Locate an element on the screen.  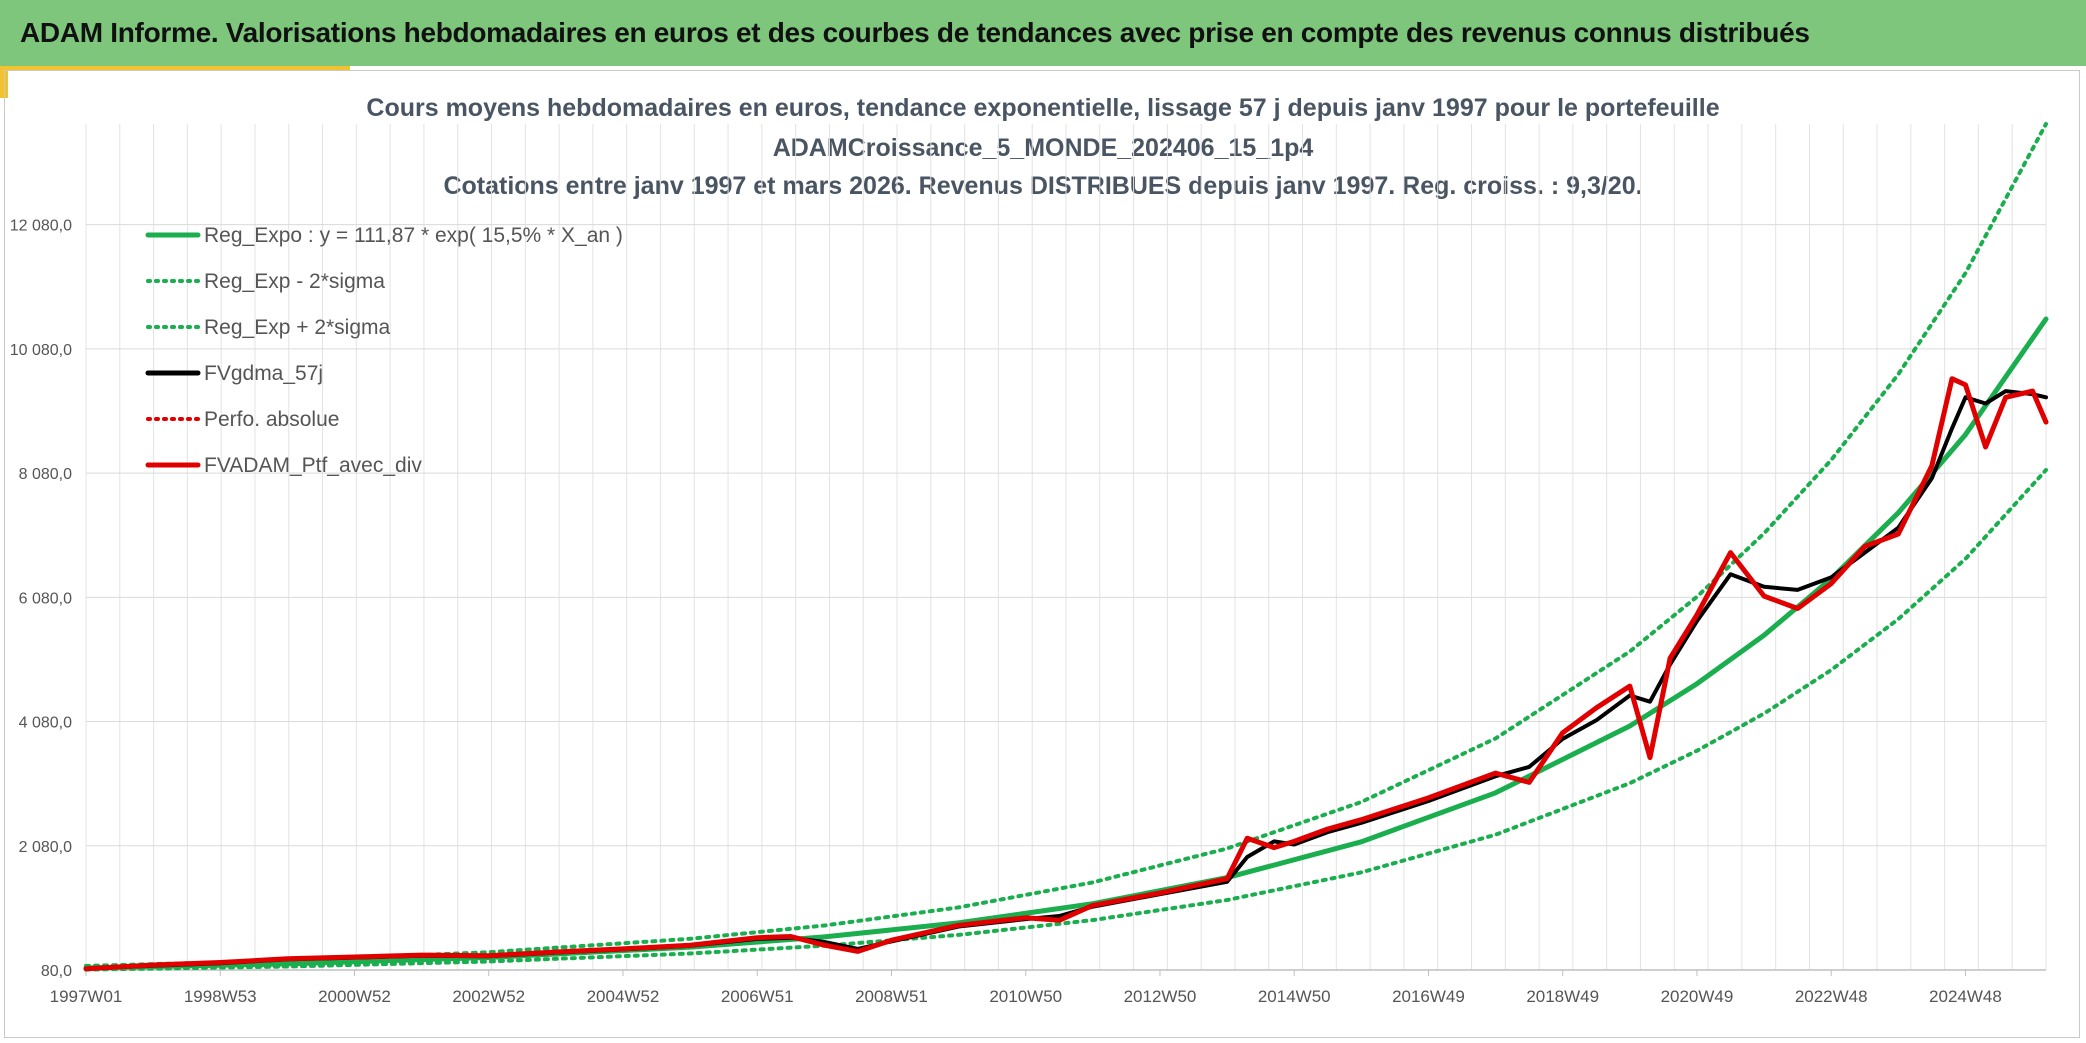
x-tick-label: 2008W51 is located at coordinates (891, 996).